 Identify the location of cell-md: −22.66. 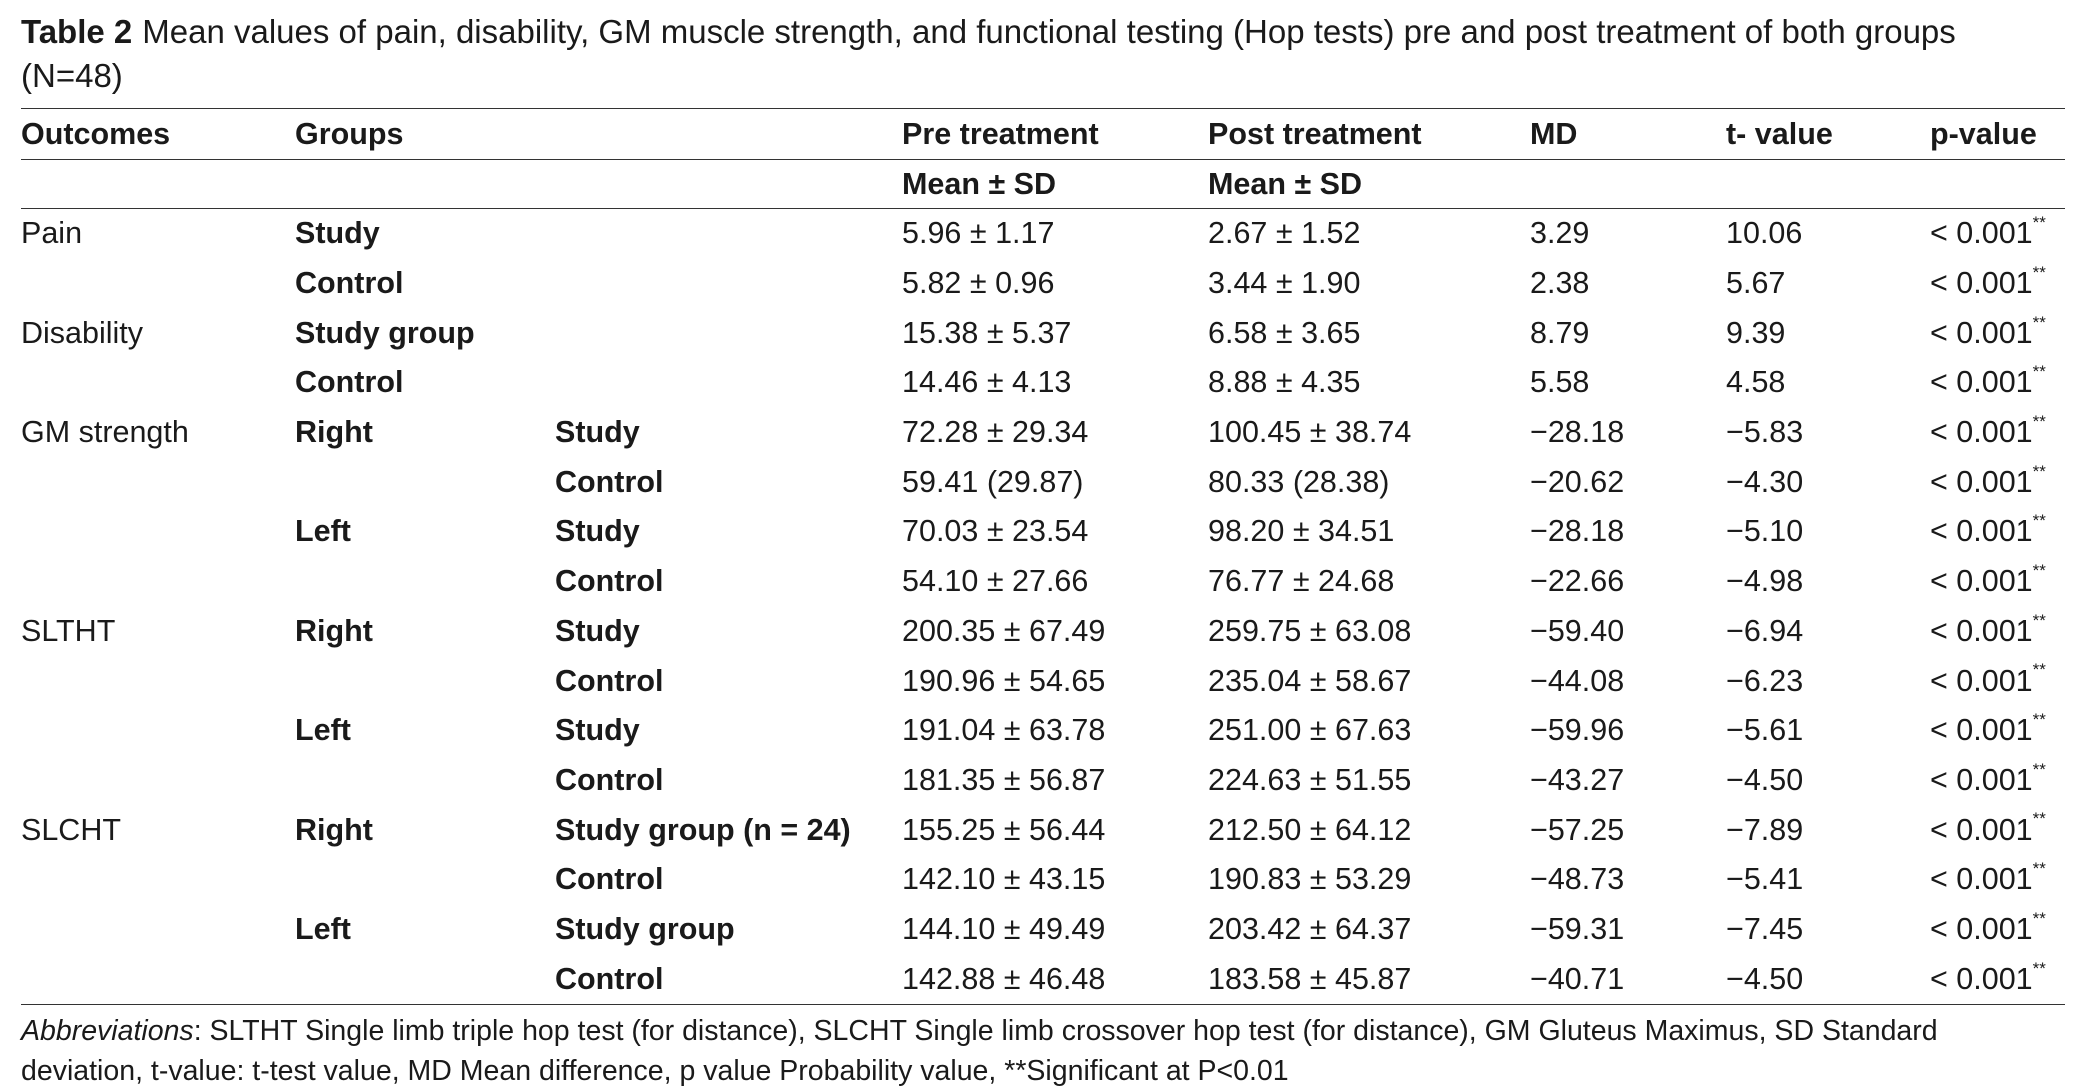
(1577, 581).